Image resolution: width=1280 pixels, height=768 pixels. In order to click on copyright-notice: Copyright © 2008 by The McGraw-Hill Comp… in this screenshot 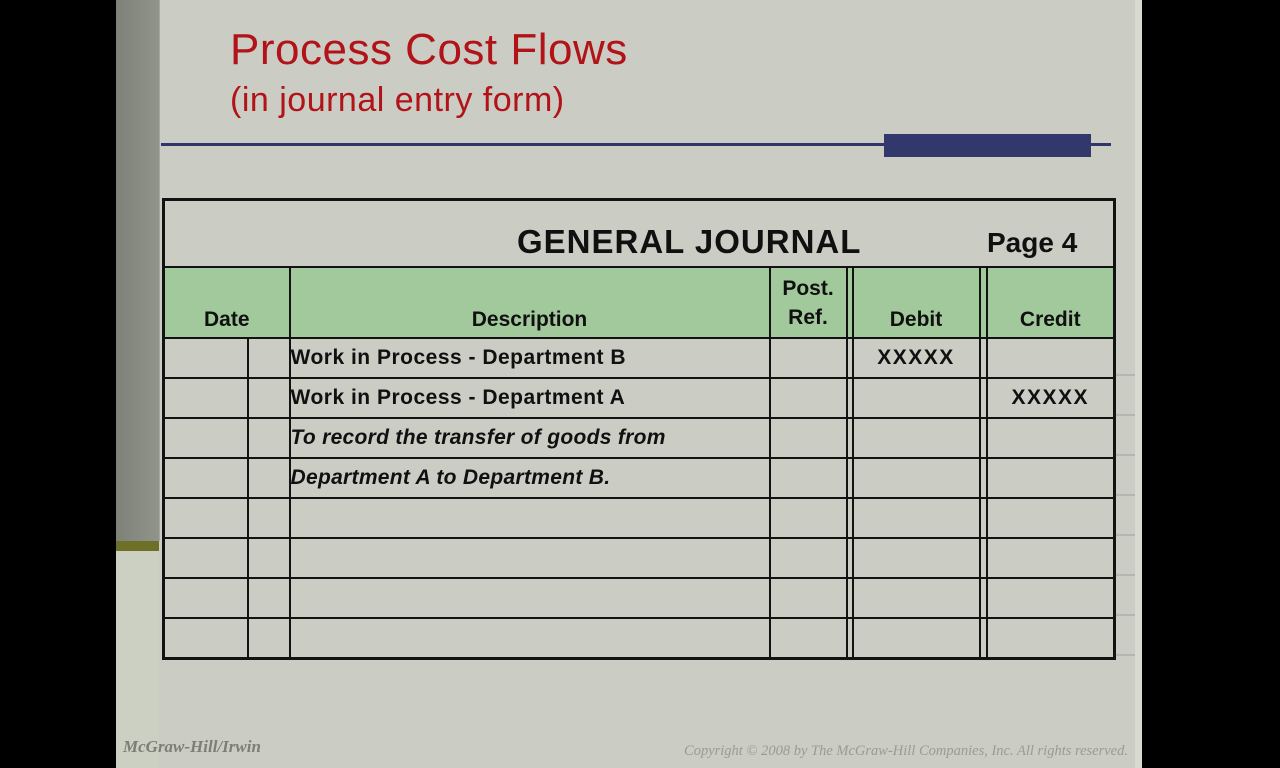, I will do `click(906, 751)`.